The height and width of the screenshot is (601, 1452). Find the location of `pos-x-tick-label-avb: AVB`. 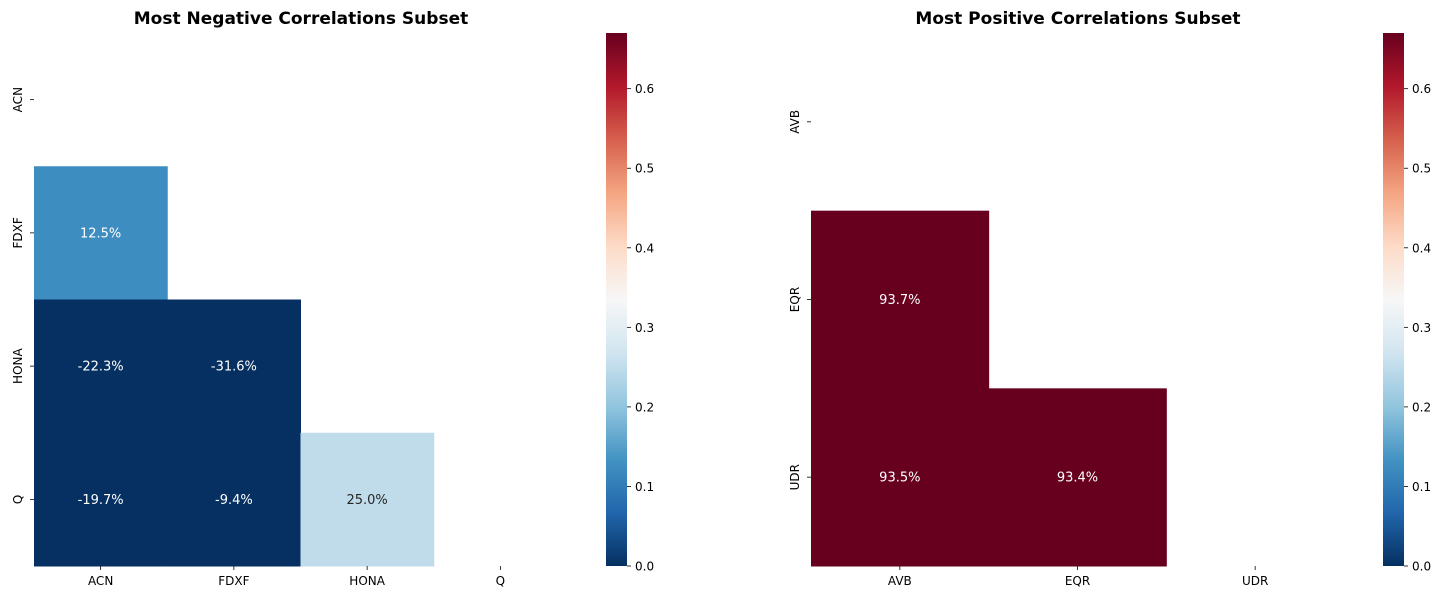

pos-x-tick-label-avb: AVB is located at coordinates (900, 581).